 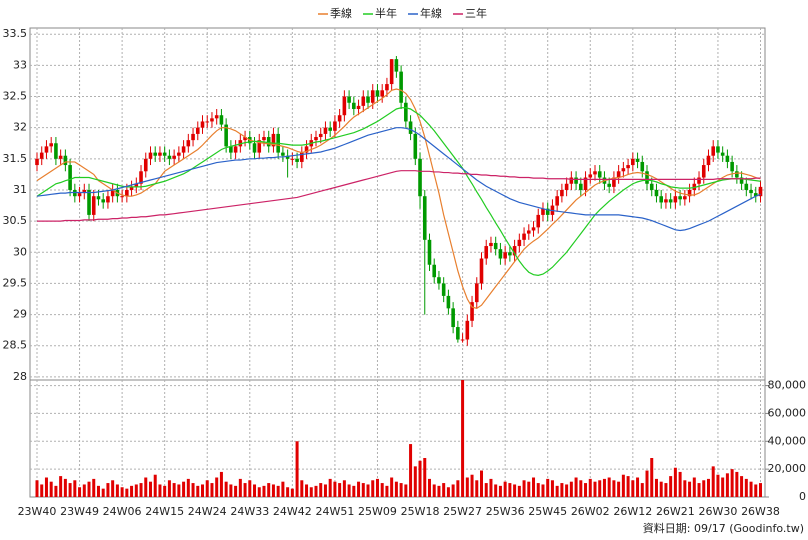 What do you see at coordinates (547, 511) in the screenshot?
I see `x-tick-label: 25W45` at bounding box center [547, 511].